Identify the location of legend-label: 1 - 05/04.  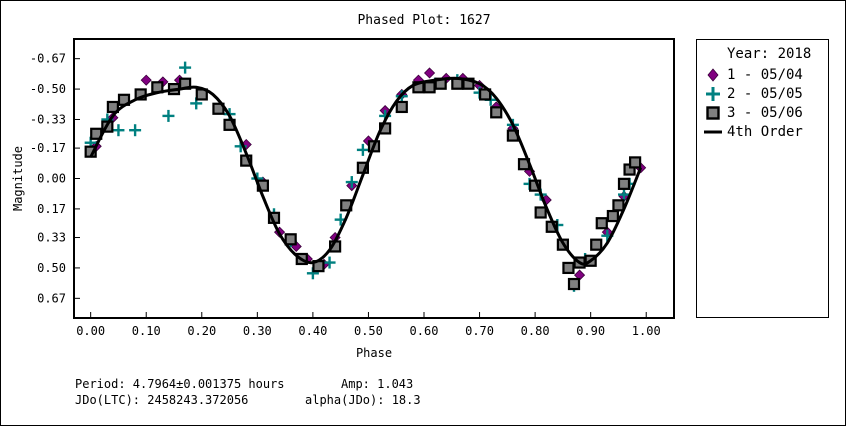
(765, 75).